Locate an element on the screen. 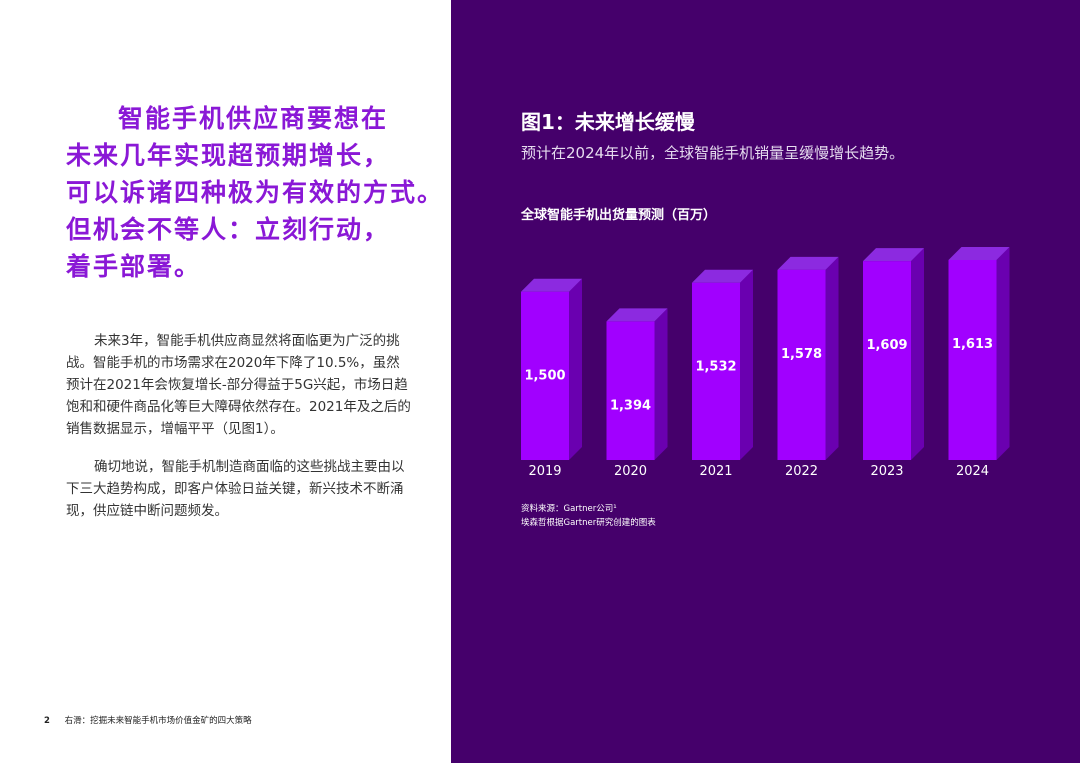 The image size is (1080, 763). x-tick-label: 2024 is located at coordinates (972, 471).